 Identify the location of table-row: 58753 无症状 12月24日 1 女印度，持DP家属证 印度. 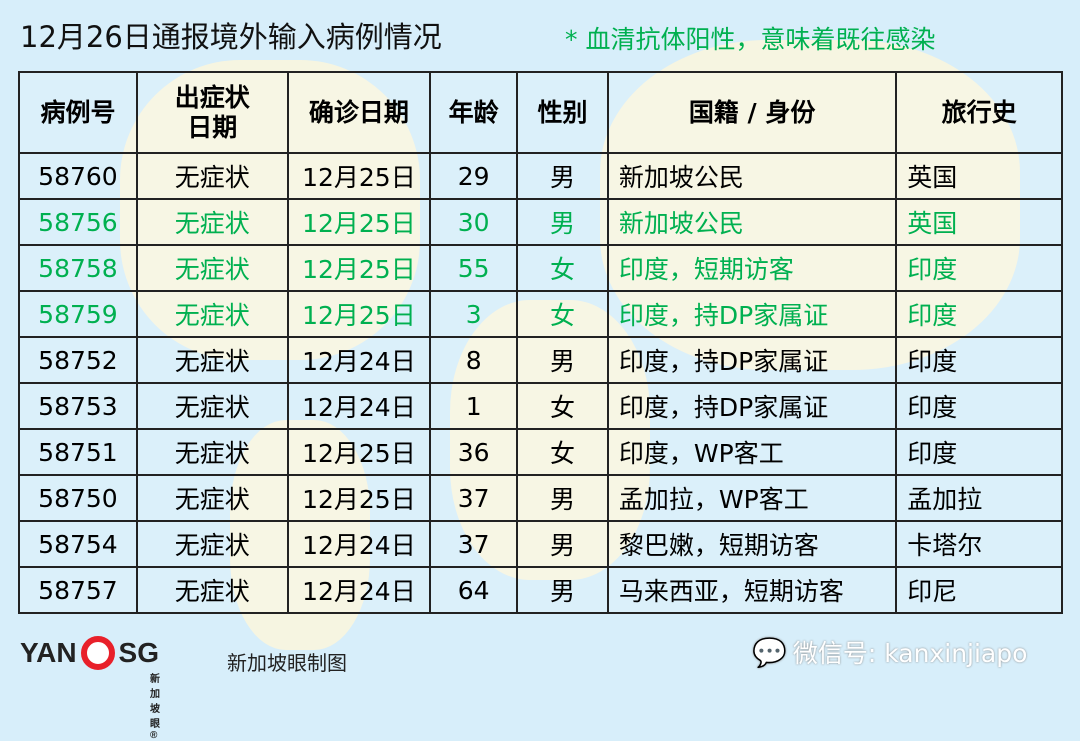
(540, 406).